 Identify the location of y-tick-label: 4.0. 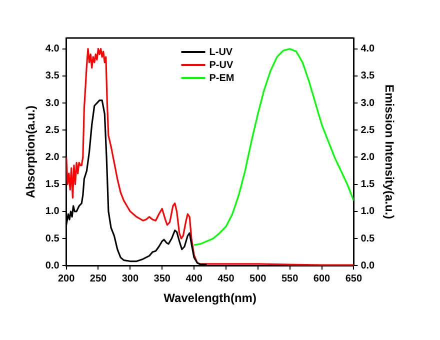
(52, 49).